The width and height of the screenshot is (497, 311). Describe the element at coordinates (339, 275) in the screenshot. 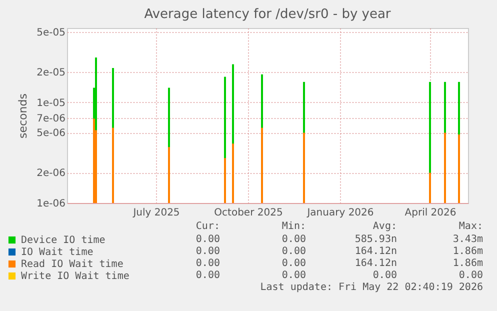

I see `text: 0.00 0.00 0.00 0.00` at that location.